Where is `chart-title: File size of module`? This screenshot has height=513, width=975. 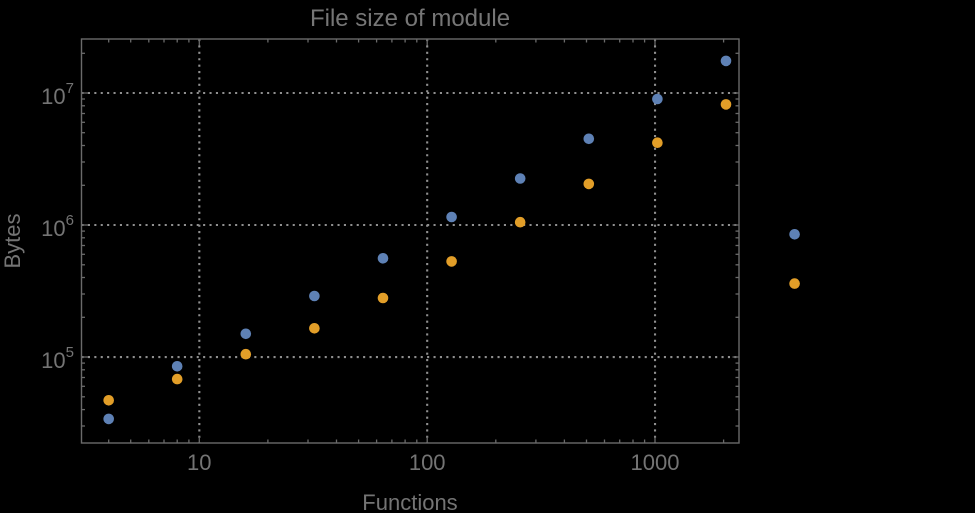 chart-title: File size of module is located at coordinates (410, 18).